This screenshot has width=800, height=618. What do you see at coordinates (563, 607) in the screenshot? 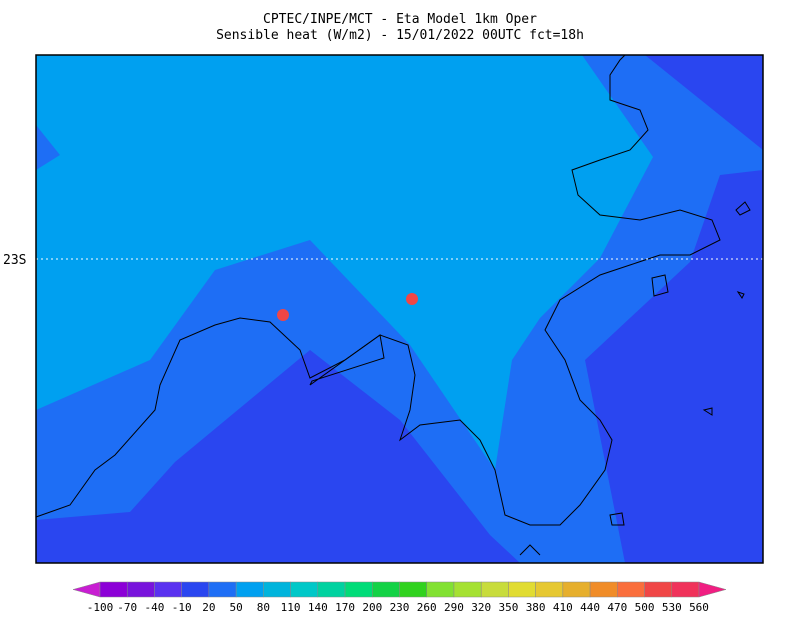
I see `colorbar-label: 410` at bounding box center [563, 607].